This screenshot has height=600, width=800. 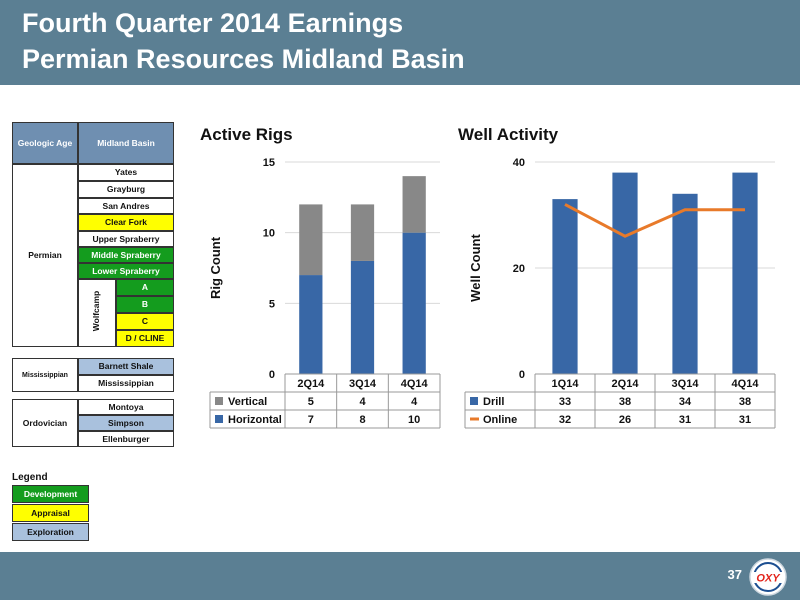 I want to click on formation-simpson: Simpson, so click(x=126, y=423).